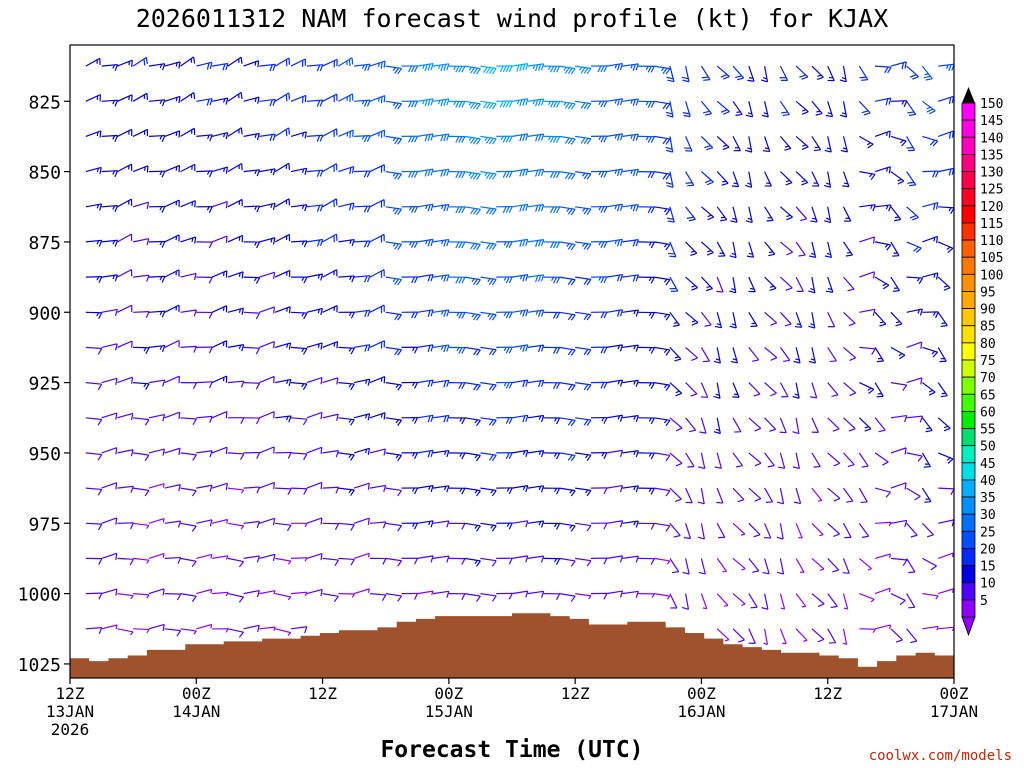  I want to click on terrain-surface, so click(512, 645).